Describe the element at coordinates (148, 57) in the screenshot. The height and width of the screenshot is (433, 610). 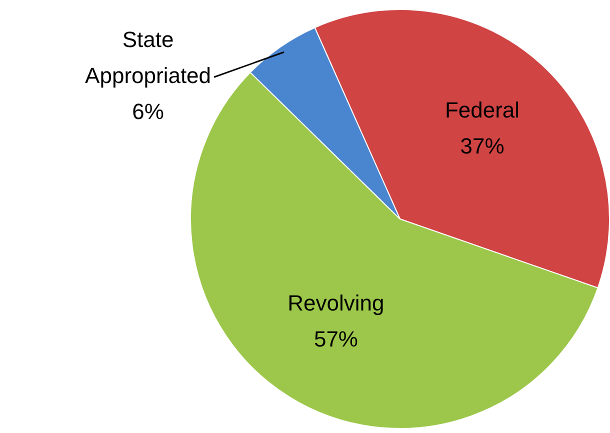
I see `slice-label: State Appropriated` at that location.